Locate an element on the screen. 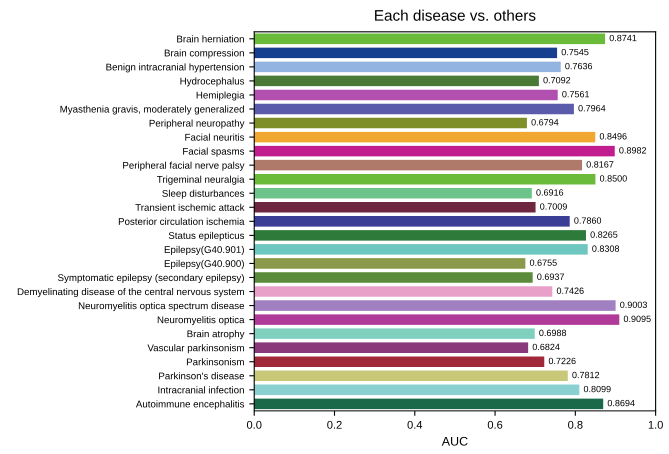 The image size is (669, 454). y-tick-label: Neuromyelitis optica is located at coordinates (201, 321).